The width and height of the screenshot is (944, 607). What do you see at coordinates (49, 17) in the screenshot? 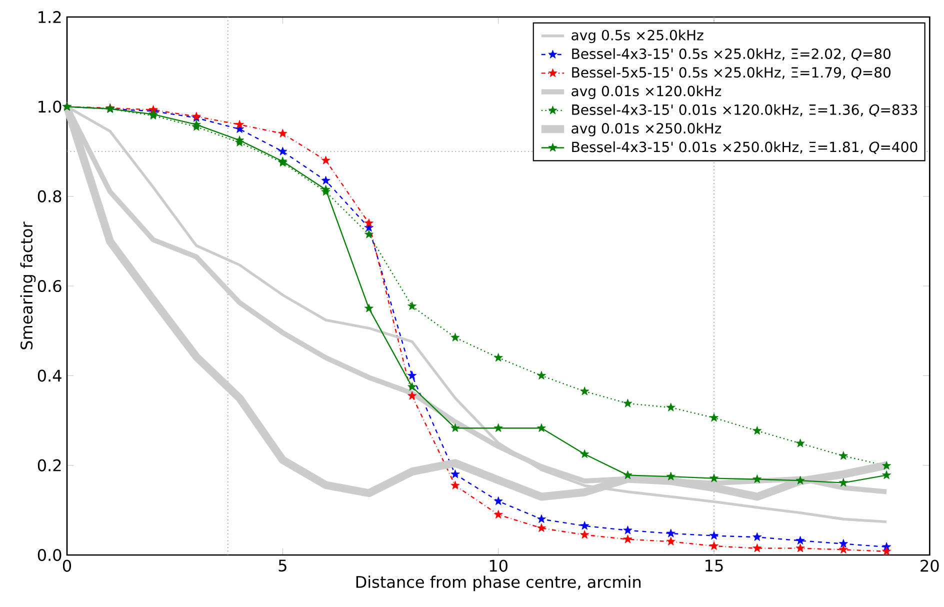
I see `y-tick-label: 1.2` at bounding box center [49, 17].